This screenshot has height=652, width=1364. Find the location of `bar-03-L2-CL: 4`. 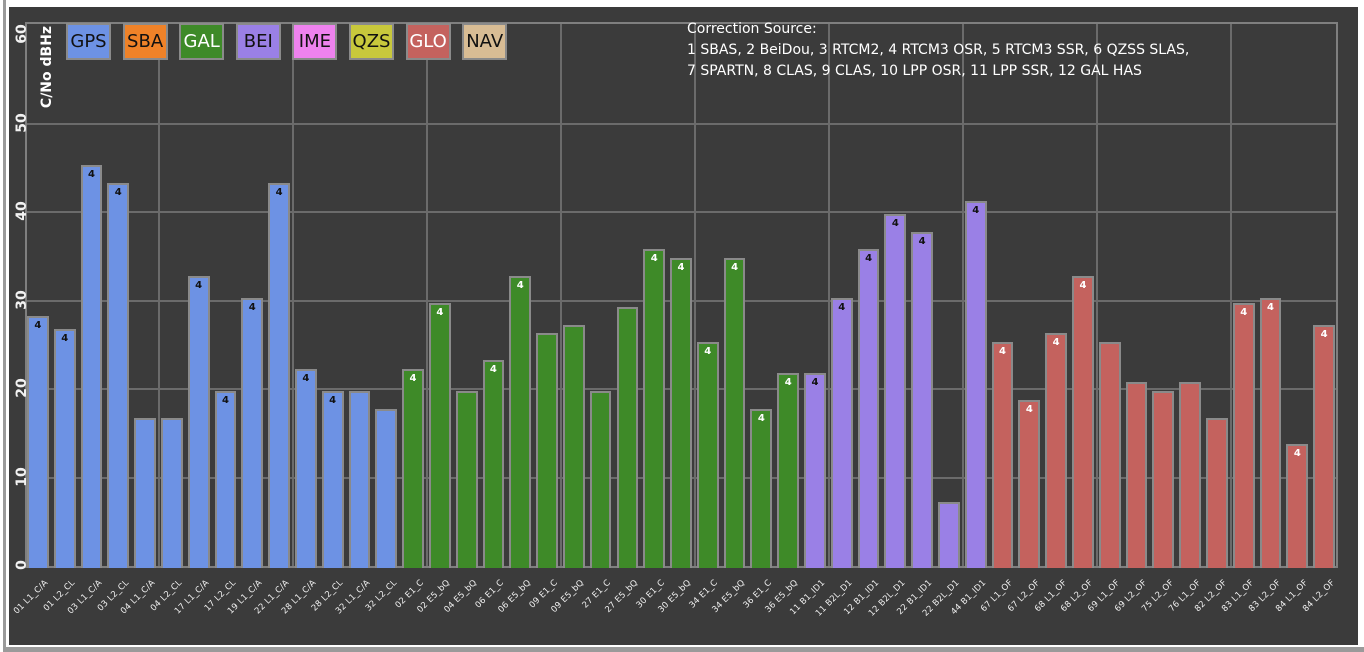

bar-03-L2-CL: 4 is located at coordinates (118, 375).